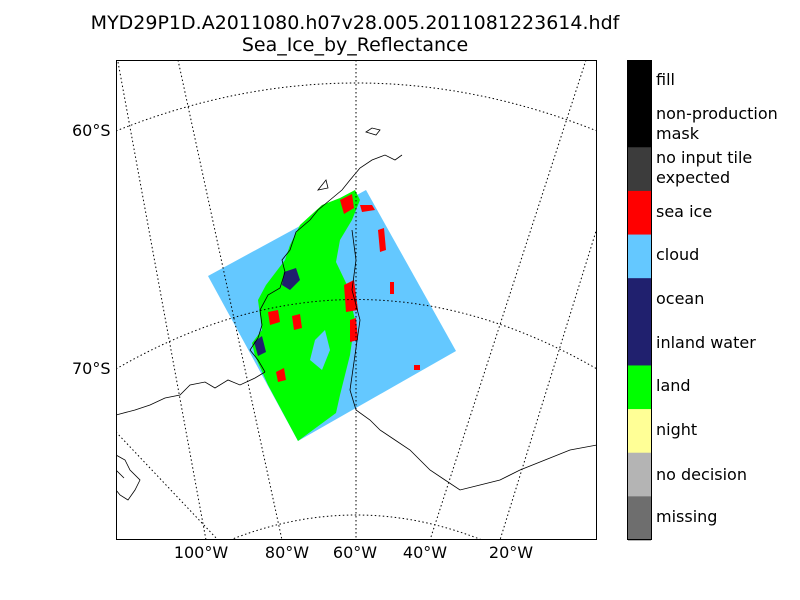  Describe the element at coordinates (678, 254) in the screenshot. I see `legend-label-cloud: cloud` at that location.